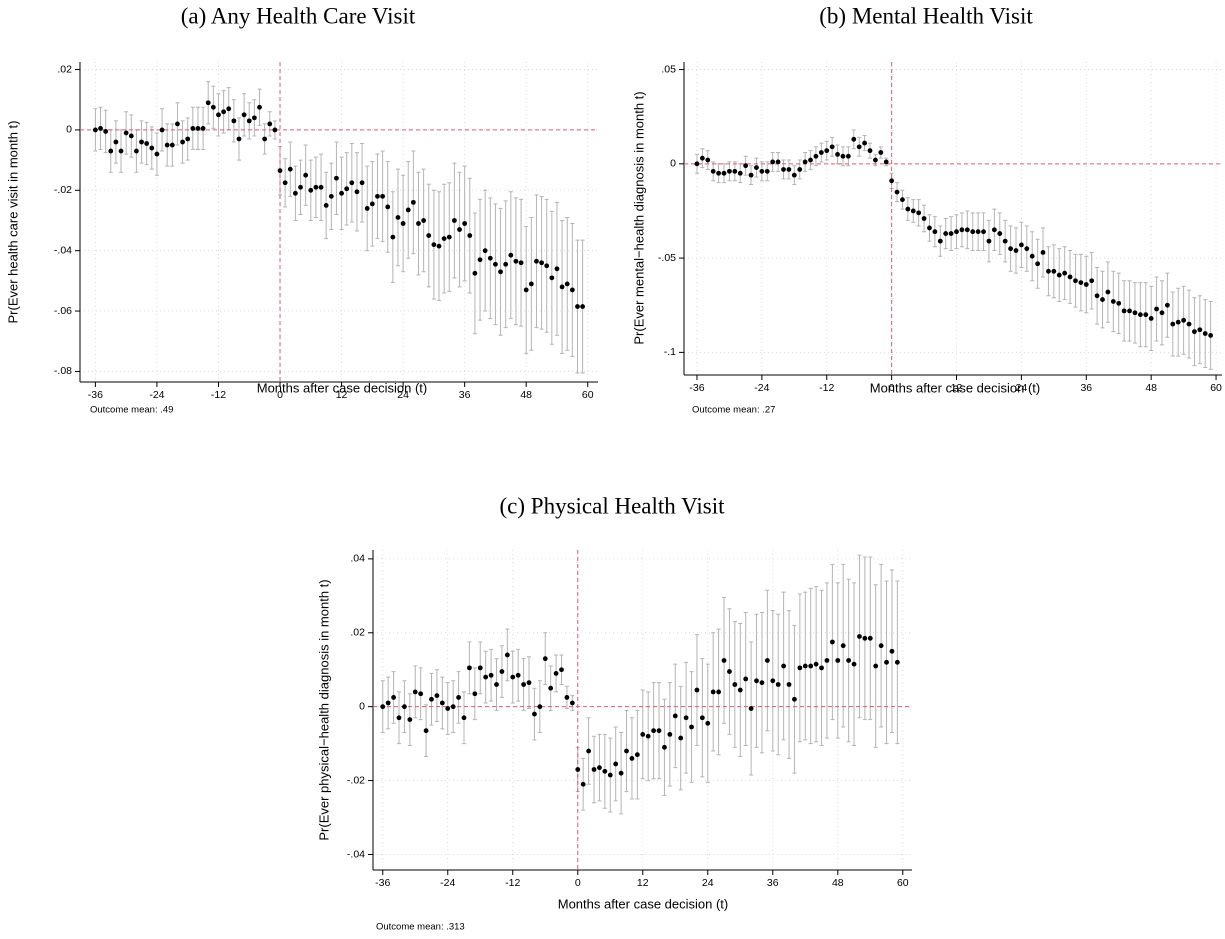  What do you see at coordinates (838, 883) in the screenshot?
I see `x-tick-label: 48` at bounding box center [838, 883].